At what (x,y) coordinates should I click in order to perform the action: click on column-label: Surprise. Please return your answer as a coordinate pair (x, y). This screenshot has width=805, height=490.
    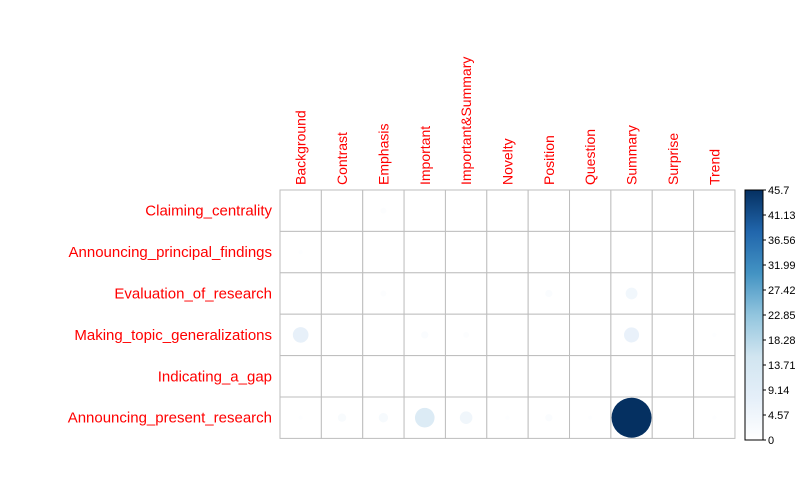
    Looking at the image, I should click on (673, 159).